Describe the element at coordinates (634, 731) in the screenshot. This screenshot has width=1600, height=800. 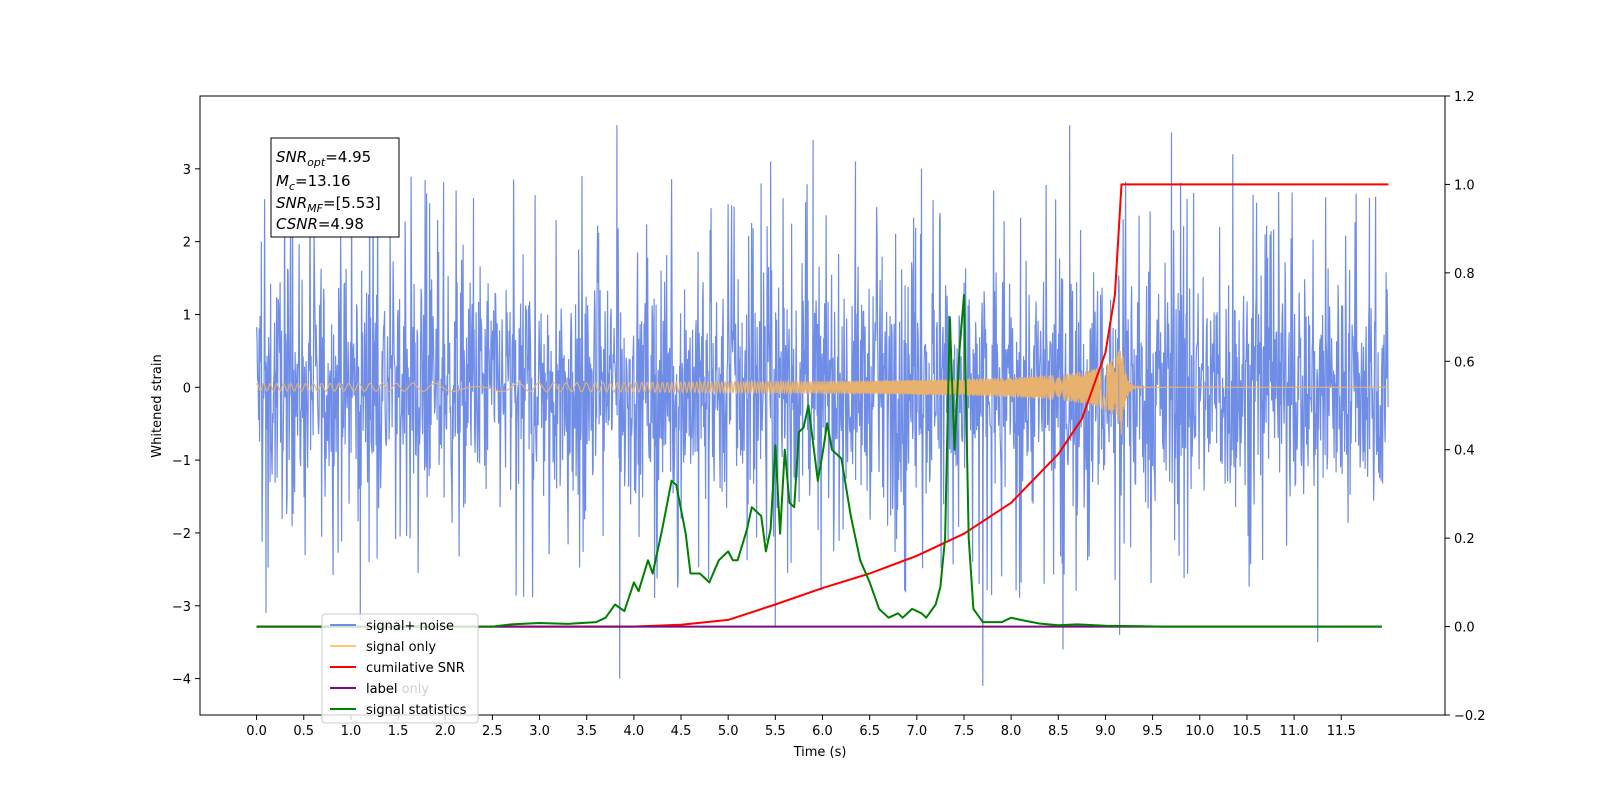
I see `x-tick-label: 4.0` at that location.